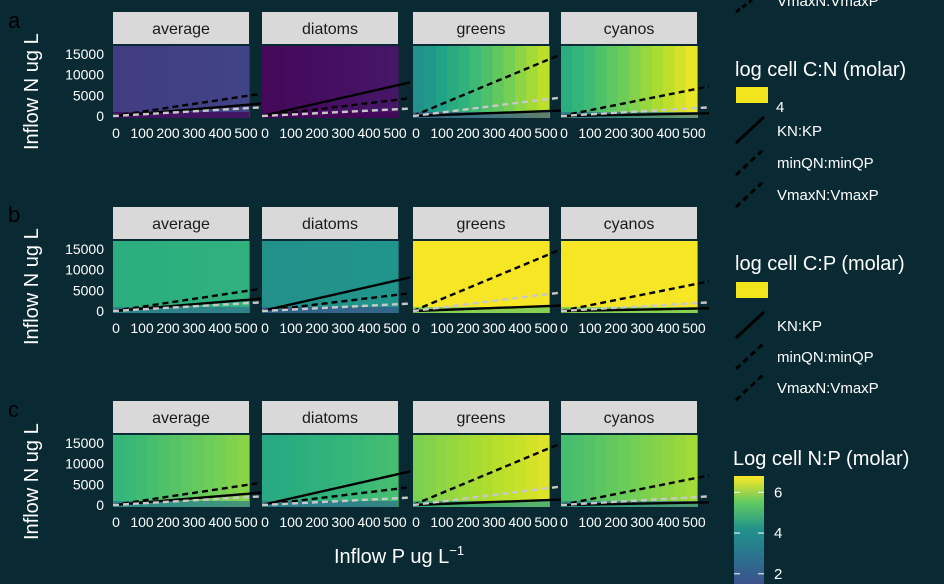 Image resolution: width=944 pixels, height=584 pixels. Describe the element at coordinates (186, 465) in the screenshot. I see `facet-c-average: average 0 100 200 300 400 500` at that location.